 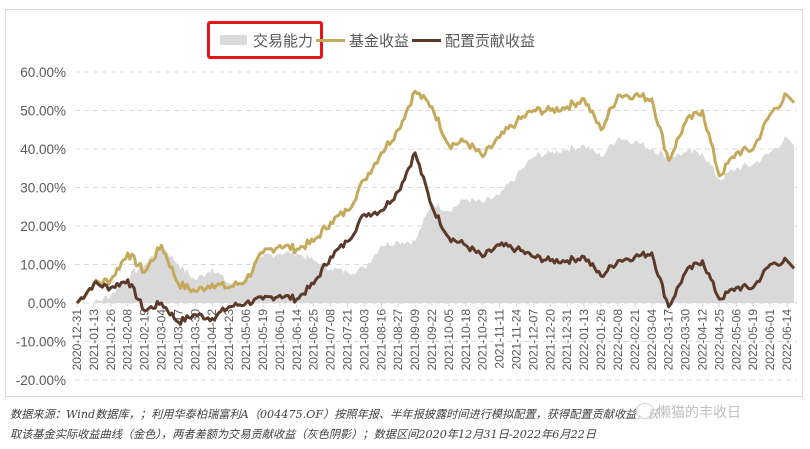 I want to click on x-tick-label: 2022-04-25, so click(x=719, y=340).